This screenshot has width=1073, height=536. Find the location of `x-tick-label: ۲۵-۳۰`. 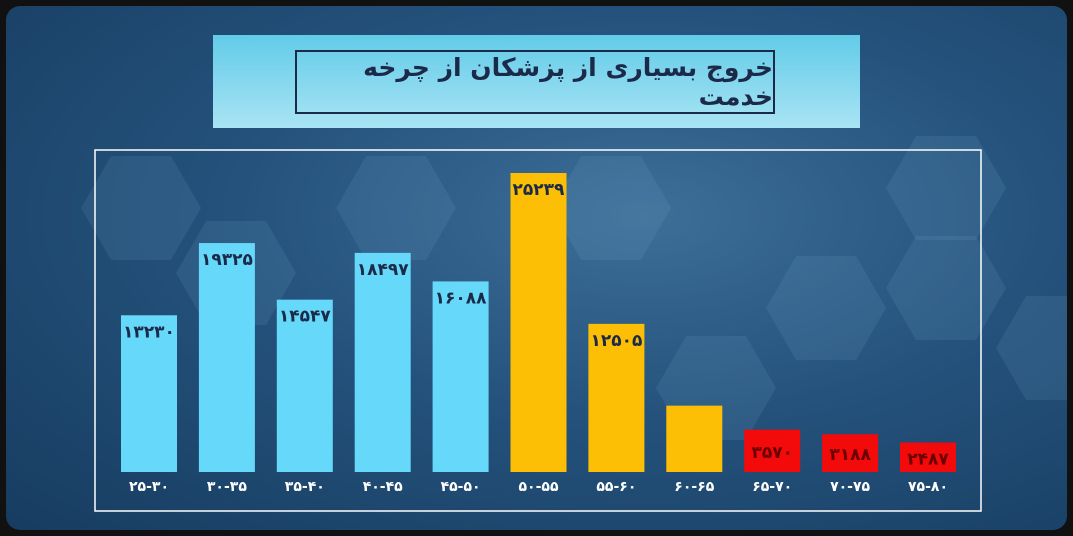

x-tick-label: ۲۵-۳۰ is located at coordinates (149, 487).